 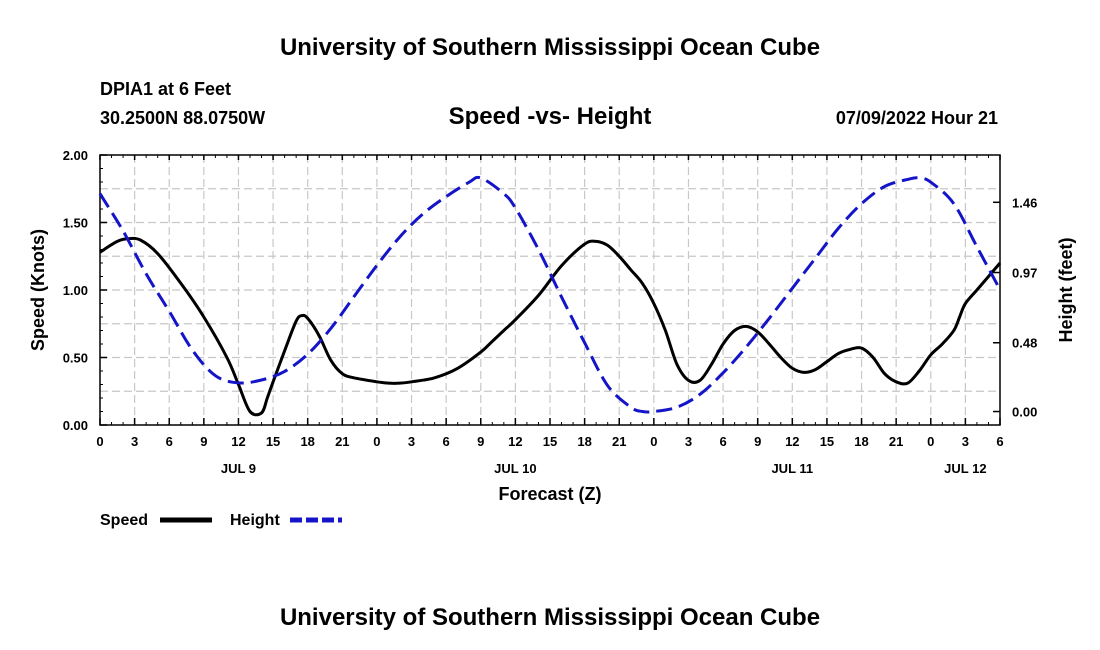 What do you see at coordinates (75, 223) in the screenshot?
I see `y-left-tick-label: 1.50` at bounding box center [75, 223].